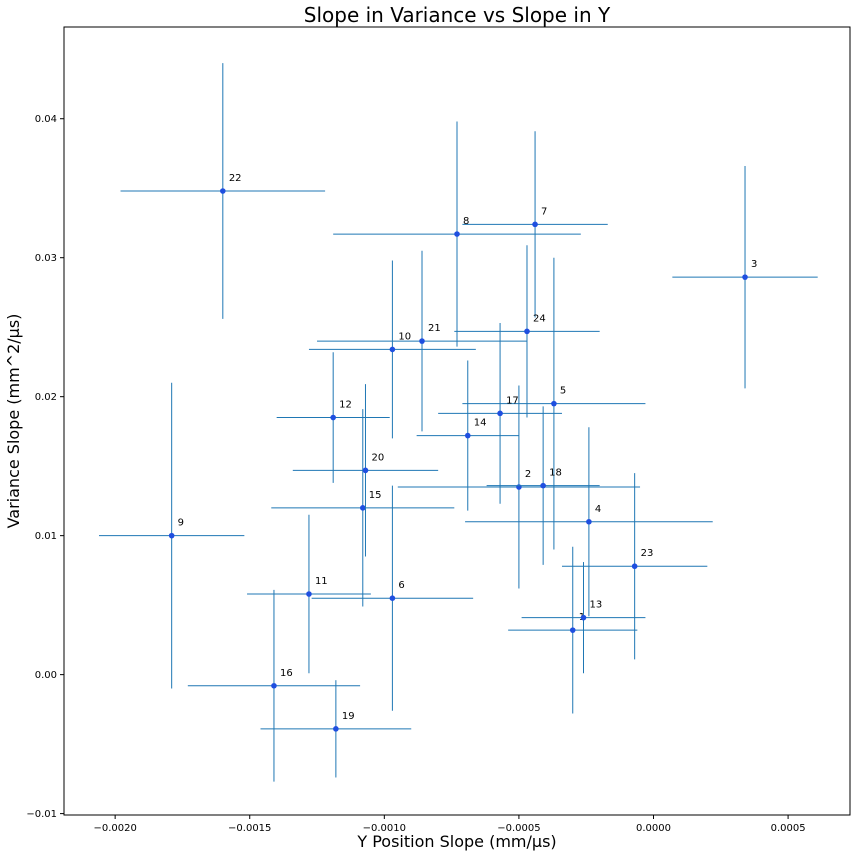  I want to click on chart-title: Slope in Variance vs Slope in Y, so click(457, 15).